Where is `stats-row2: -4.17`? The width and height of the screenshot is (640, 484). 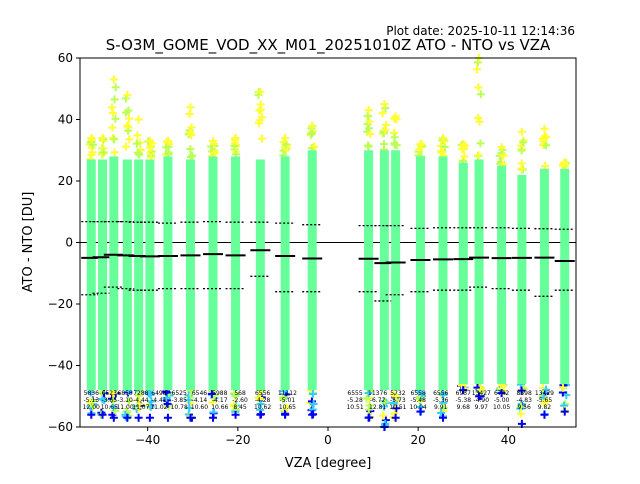 stats-row2: -4.17 is located at coordinates (220, 400).